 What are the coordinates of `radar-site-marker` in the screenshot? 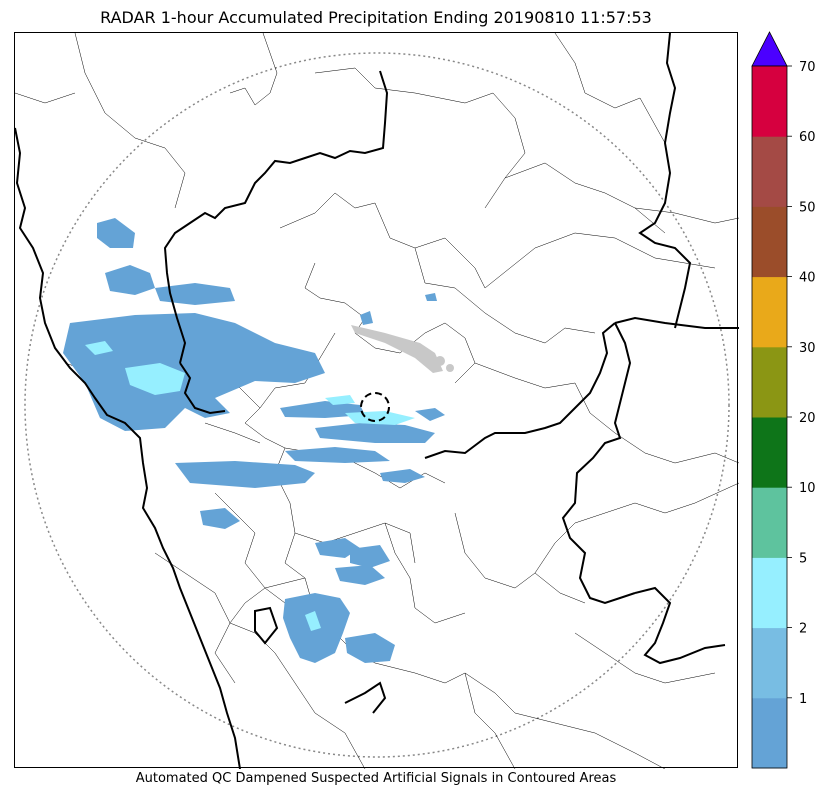 It's located at (375, 407).